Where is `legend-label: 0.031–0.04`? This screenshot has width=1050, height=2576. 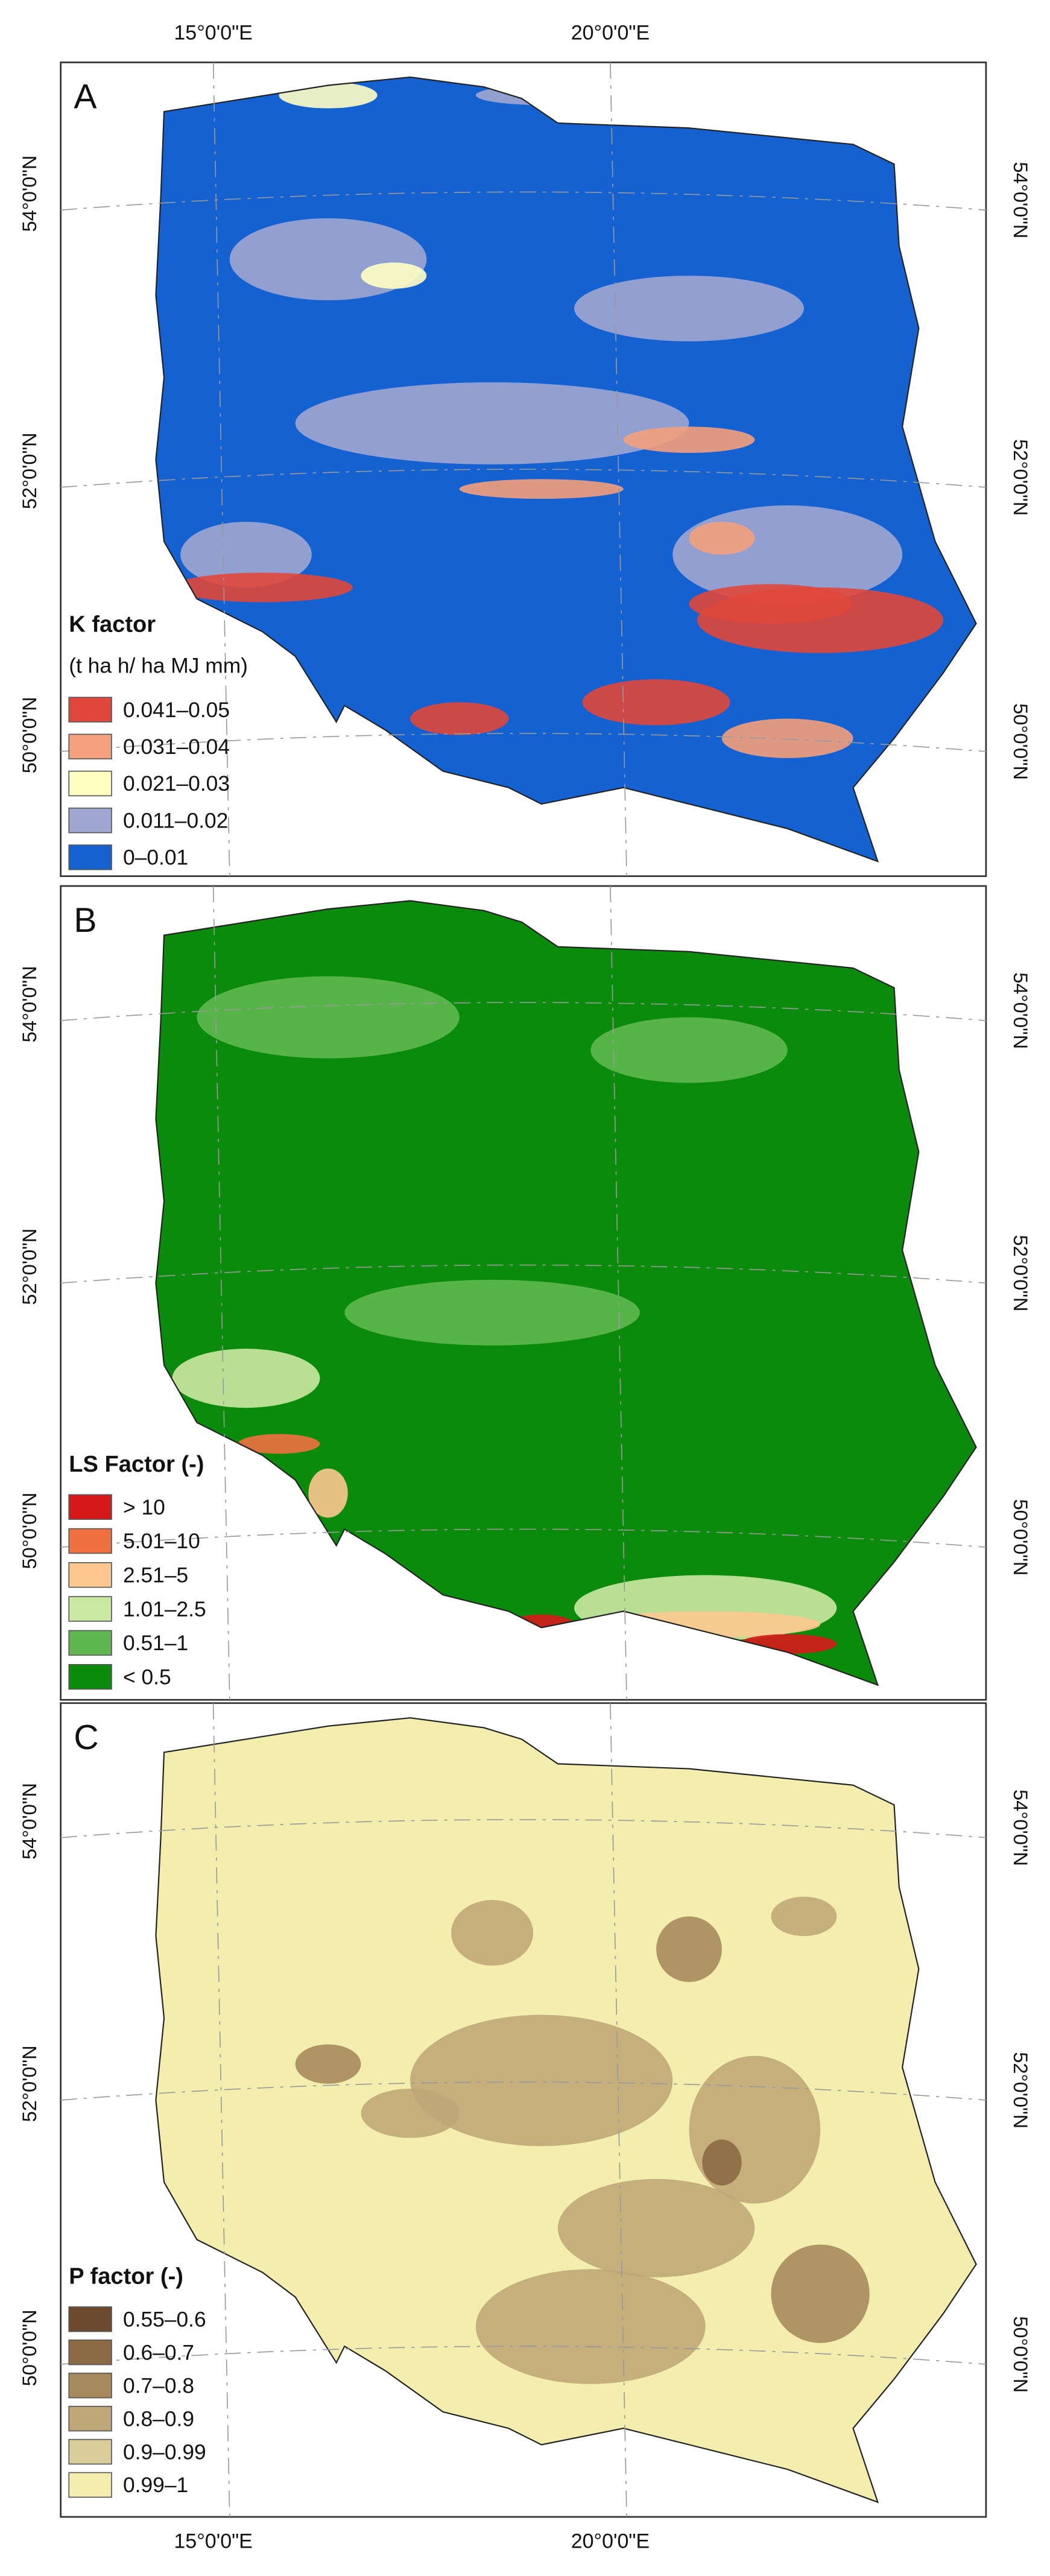
legend-label: 0.031–0.04 is located at coordinates (176, 747).